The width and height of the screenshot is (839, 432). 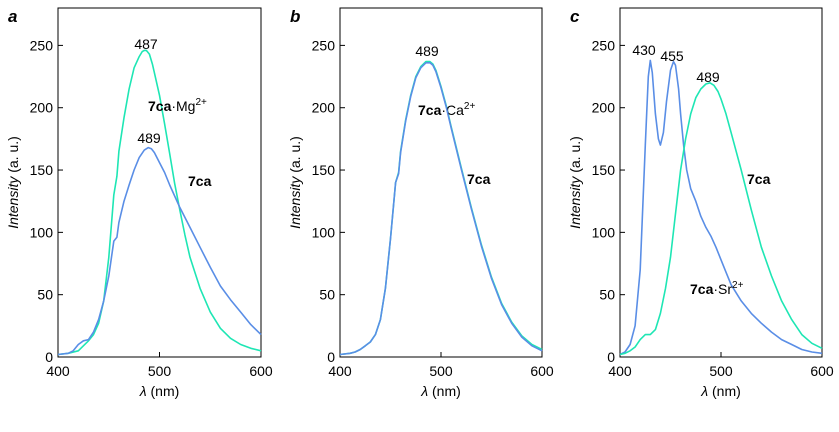 What do you see at coordinates (644, 50) in the screenshot?
I see `peak-annotation: 430` at bounding box center [644, 50].